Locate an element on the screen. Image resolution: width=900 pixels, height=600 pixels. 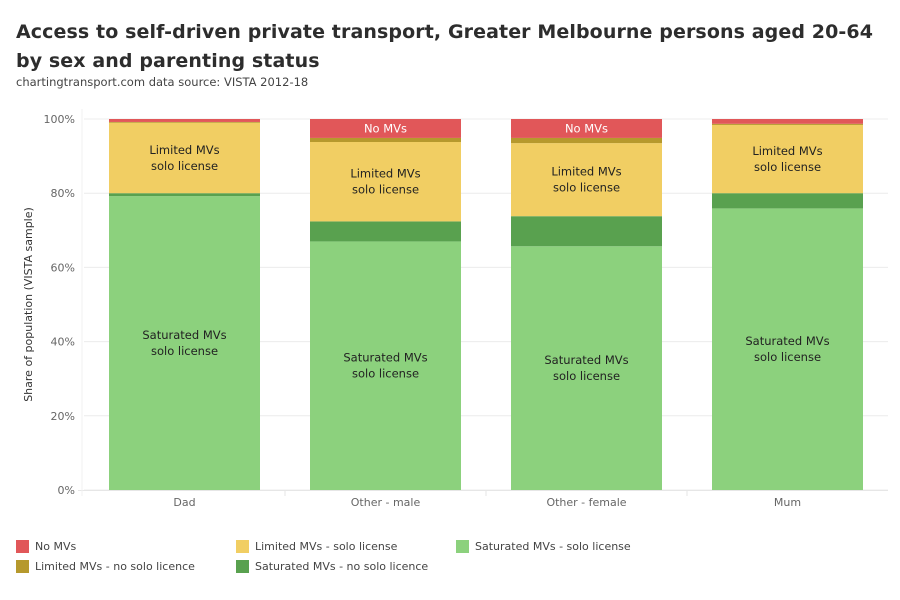
y-tick-label: 80% is located at coordinates (63, 193).